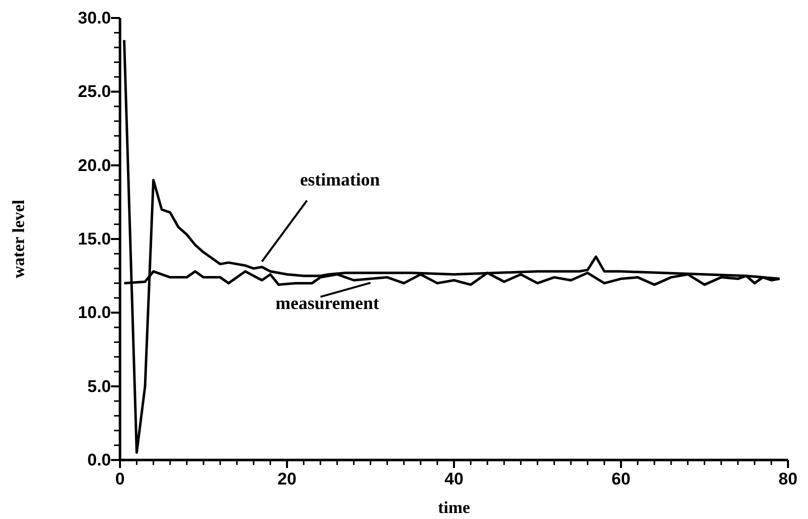 Image resolution: width=808 pixels, height=519 pixels. Describe the element at coordinates (18, 238) in the screenshot. I see `y-axis-title: water level` at that location.